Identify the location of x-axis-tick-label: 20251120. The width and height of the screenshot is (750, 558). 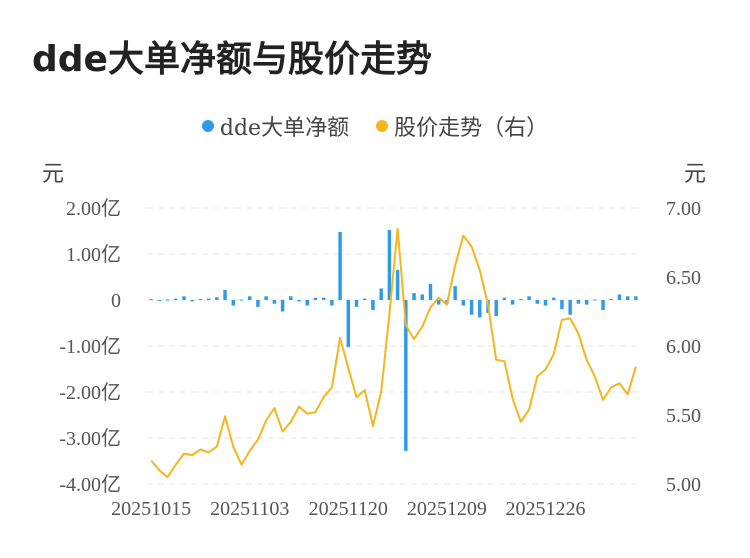
(348, 509).